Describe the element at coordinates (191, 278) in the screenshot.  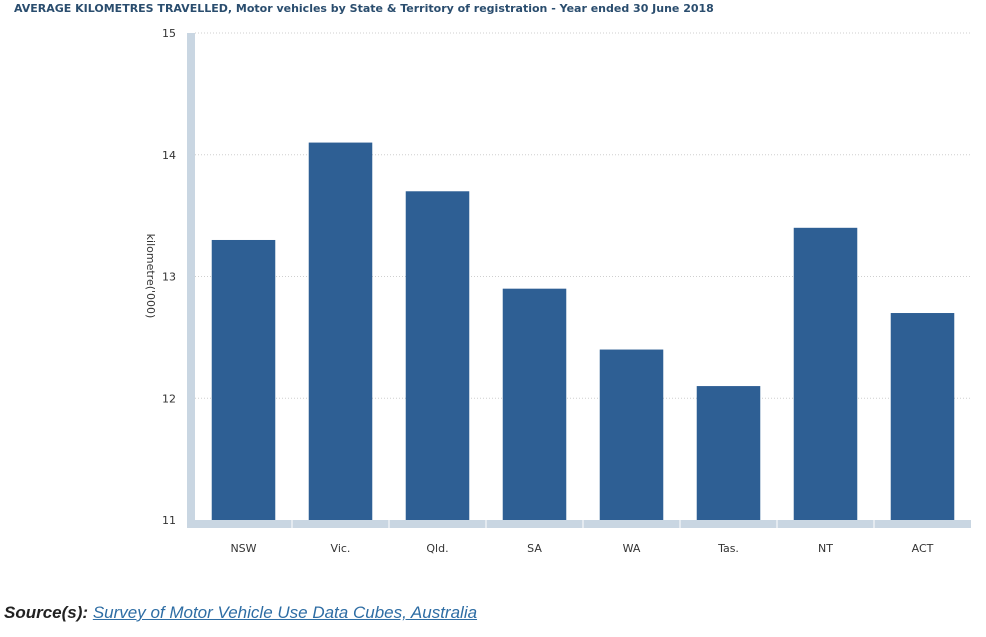
I see `y-axis-line` at that location.